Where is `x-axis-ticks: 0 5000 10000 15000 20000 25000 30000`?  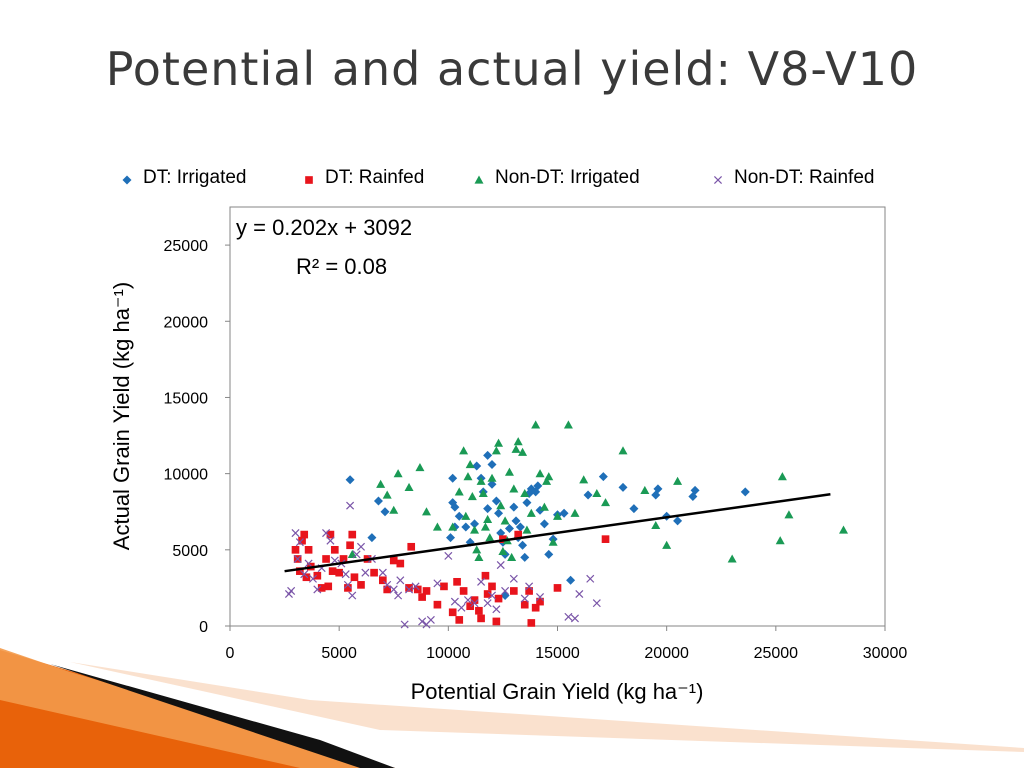
x-axis-ticks: 0 5000 10000 15000 20000 25000 30000 is located at coordinates (566, 644).